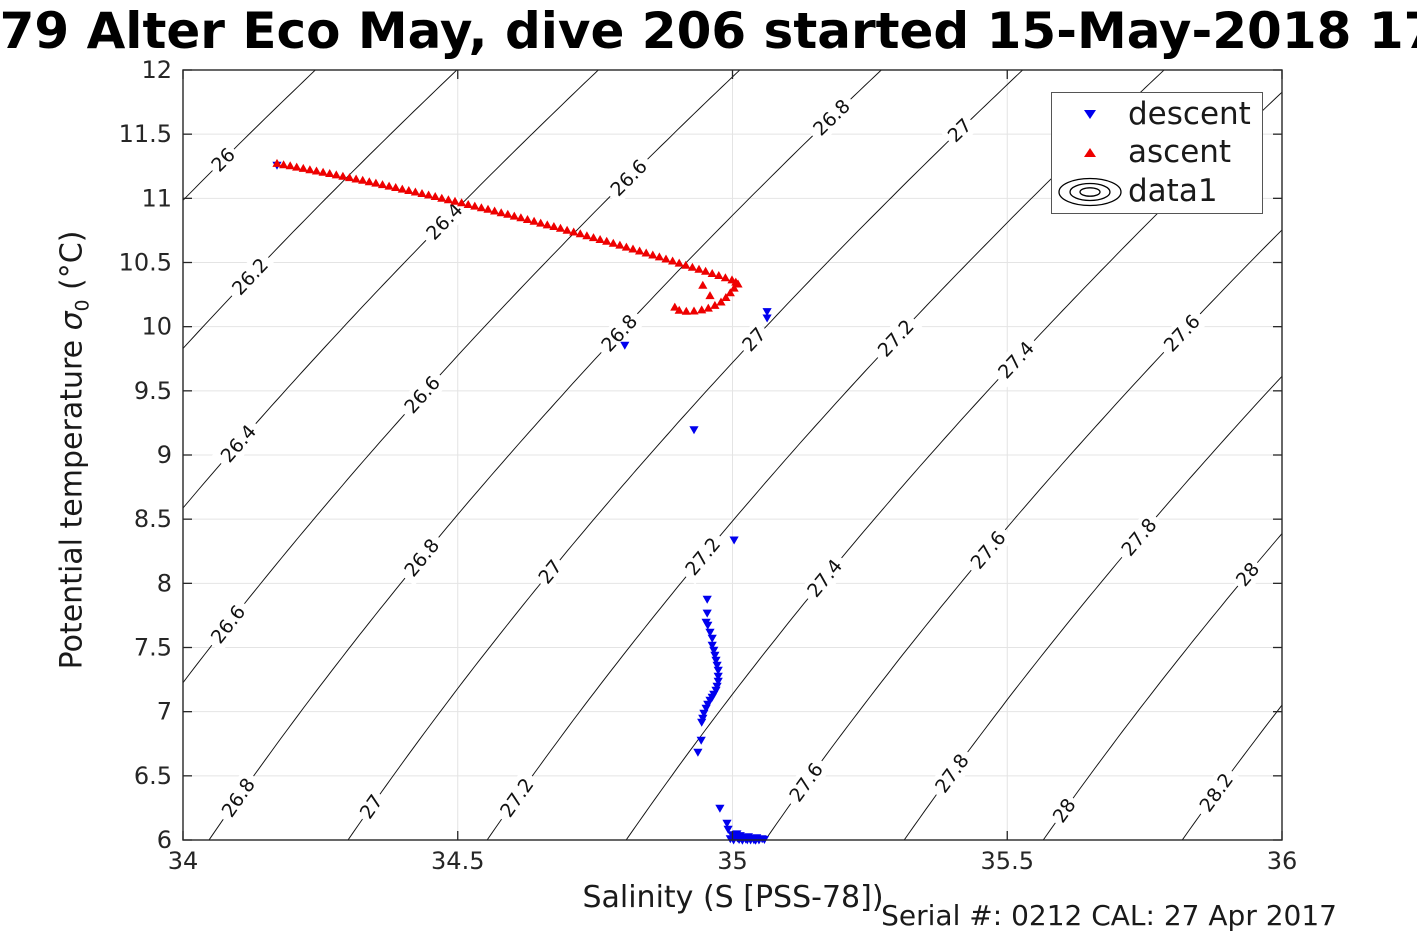 The image size is (1417, 945). Describe the element at coordinates (156, 70) in the screenshot. I see `svg-text: 12` at that location.